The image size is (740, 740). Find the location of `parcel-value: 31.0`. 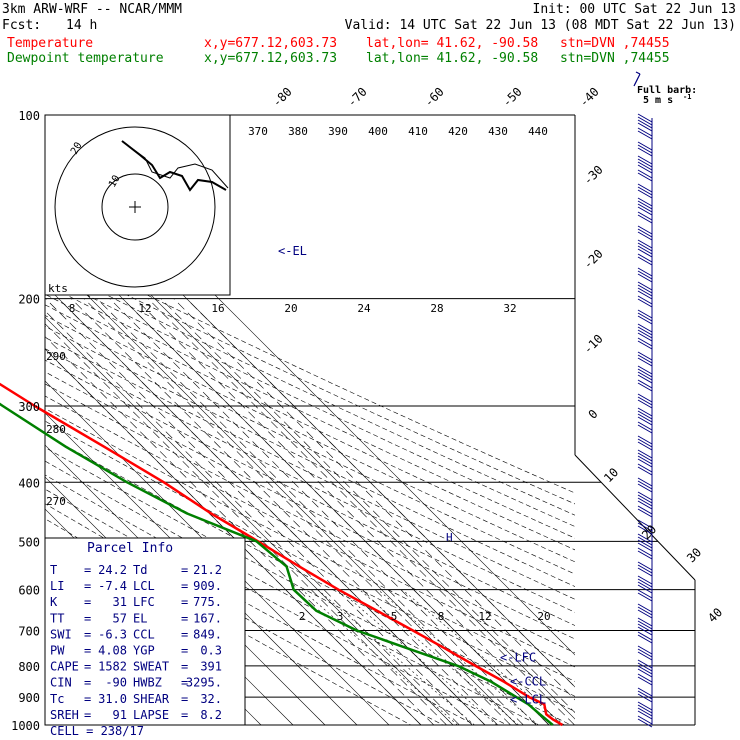

parcel-value: 31.0 is located at coordinates (112, 699).